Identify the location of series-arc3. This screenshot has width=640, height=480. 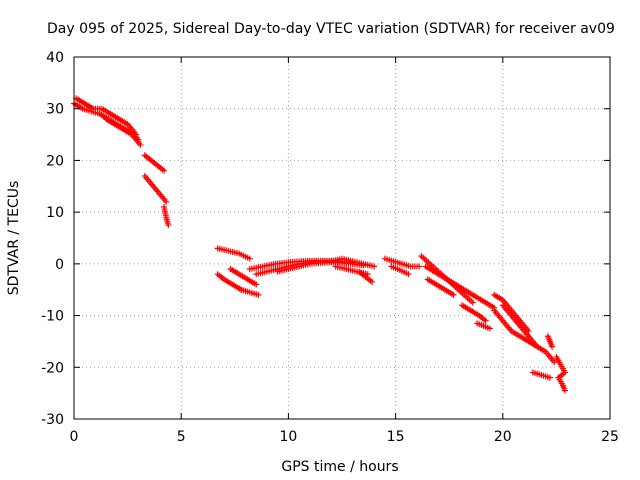
(123, 132).